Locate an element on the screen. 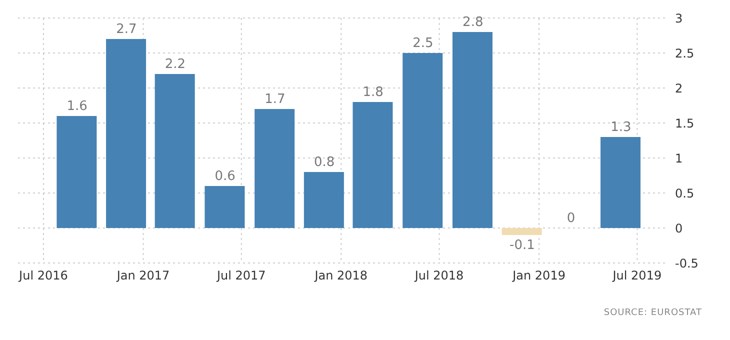  data-label: 1.7 is located at coordinates (275, 99).